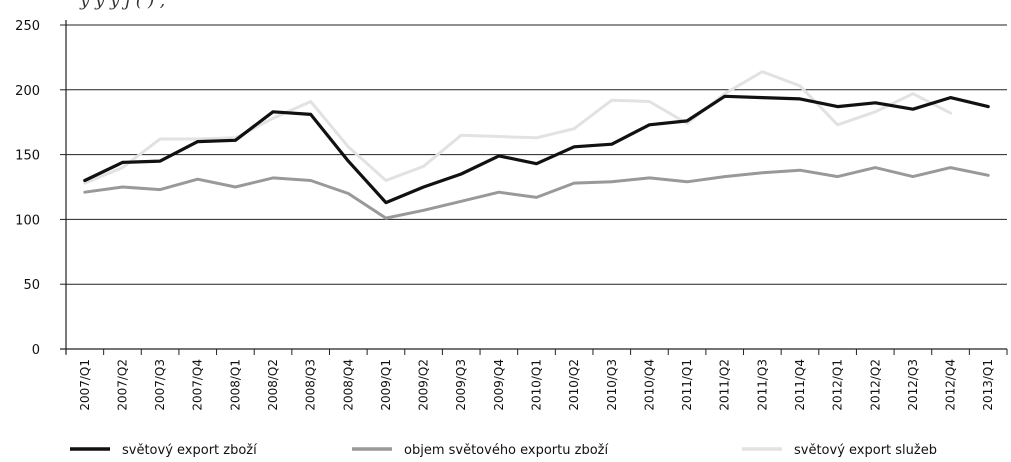  Describe the element at coordinates (123, 5) in the screenshot. I see `cropped-caption-text: y y y j ( ) ,` at that location.